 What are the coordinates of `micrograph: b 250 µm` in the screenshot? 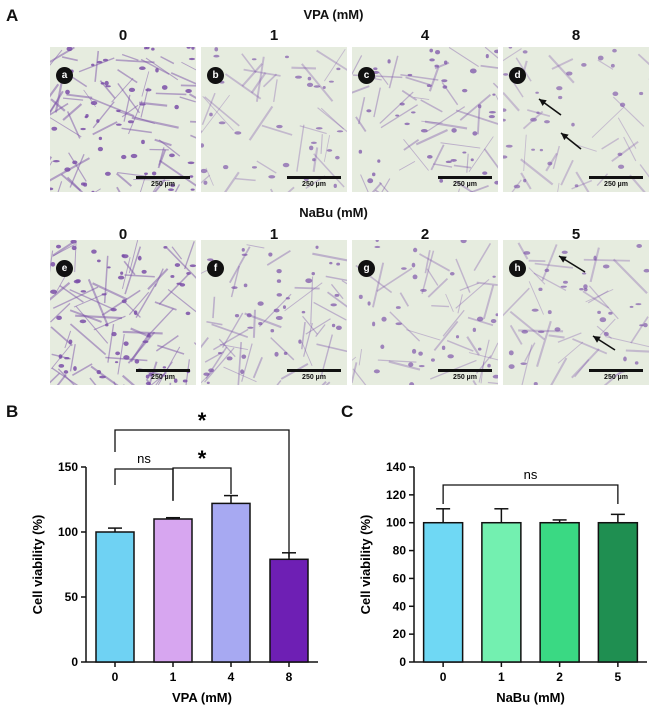 It's located at (274, 119).